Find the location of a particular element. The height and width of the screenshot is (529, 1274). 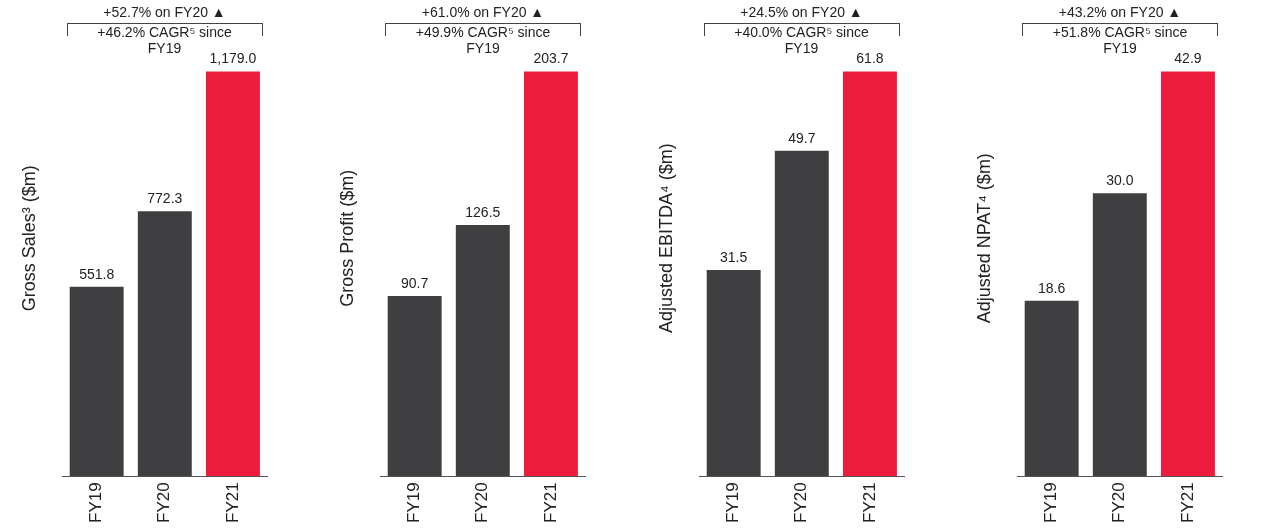

data-label: 30.0 is located at coordinates (1120, 180).